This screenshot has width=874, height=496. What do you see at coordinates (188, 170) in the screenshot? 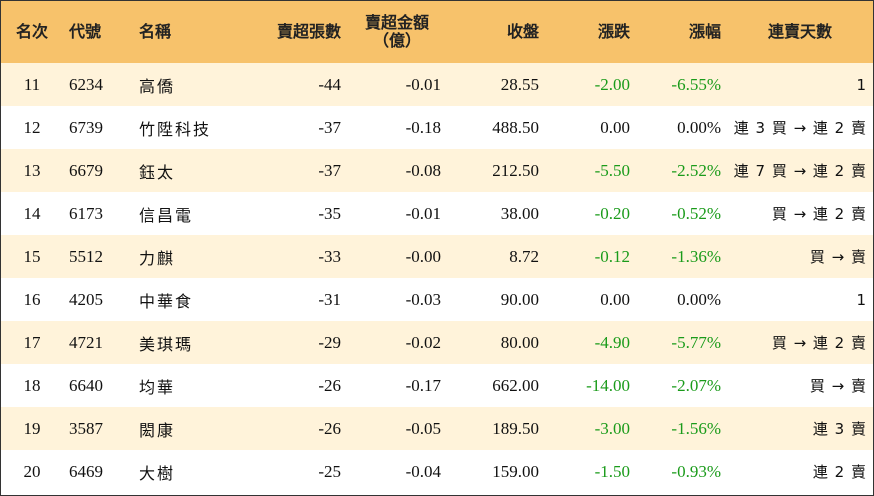
I see `cell-name: 鈺太` at bounding box center [188, 170].